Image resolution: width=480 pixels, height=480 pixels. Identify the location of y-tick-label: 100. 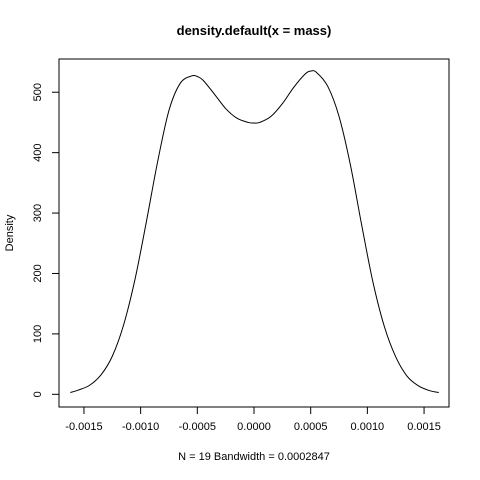
(38, 334).